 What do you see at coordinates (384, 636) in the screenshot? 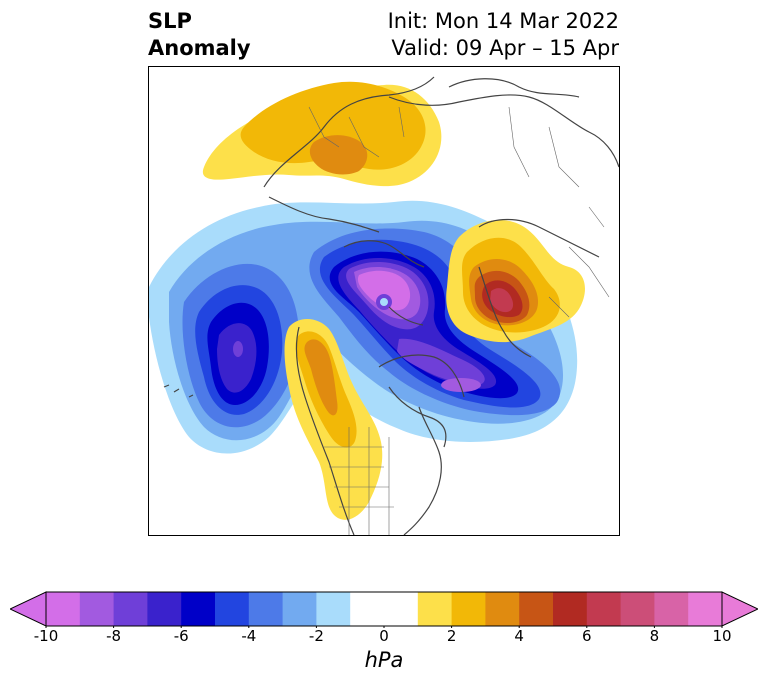
I see `colorbar-tick-label: 0` at bounding box center [384, 636].